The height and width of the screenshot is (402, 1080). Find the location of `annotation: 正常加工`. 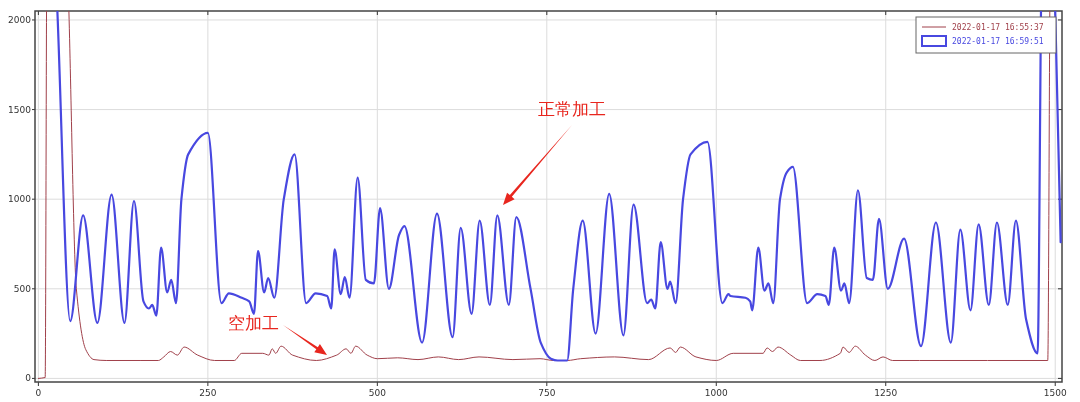

annotation: 正常加工 is located at coordinates (572, 109).